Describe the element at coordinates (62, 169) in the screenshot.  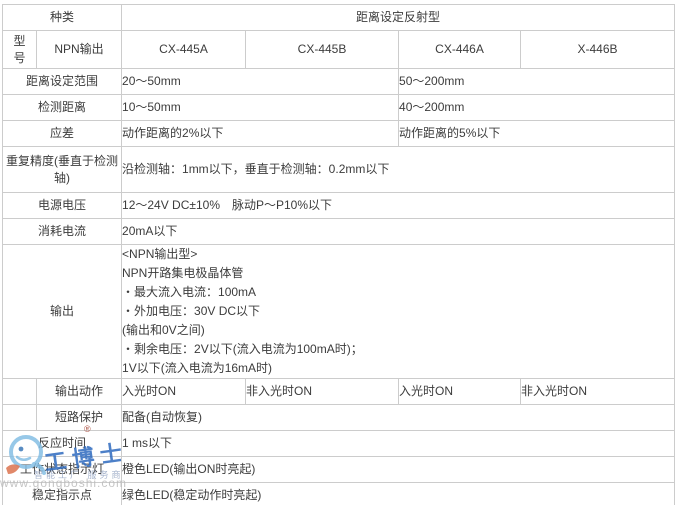
I see `row-label-cell: 重复精度(垂直于检测轴)` at that location.